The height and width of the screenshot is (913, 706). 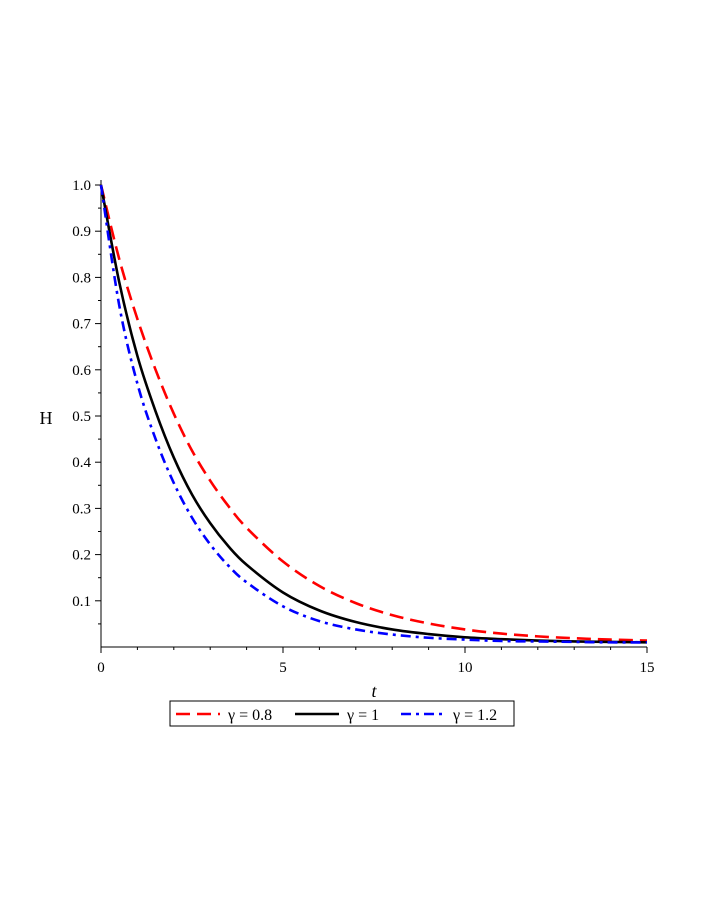 I want to click on y-tick-label: 0.9, so click(x=81, y=232).